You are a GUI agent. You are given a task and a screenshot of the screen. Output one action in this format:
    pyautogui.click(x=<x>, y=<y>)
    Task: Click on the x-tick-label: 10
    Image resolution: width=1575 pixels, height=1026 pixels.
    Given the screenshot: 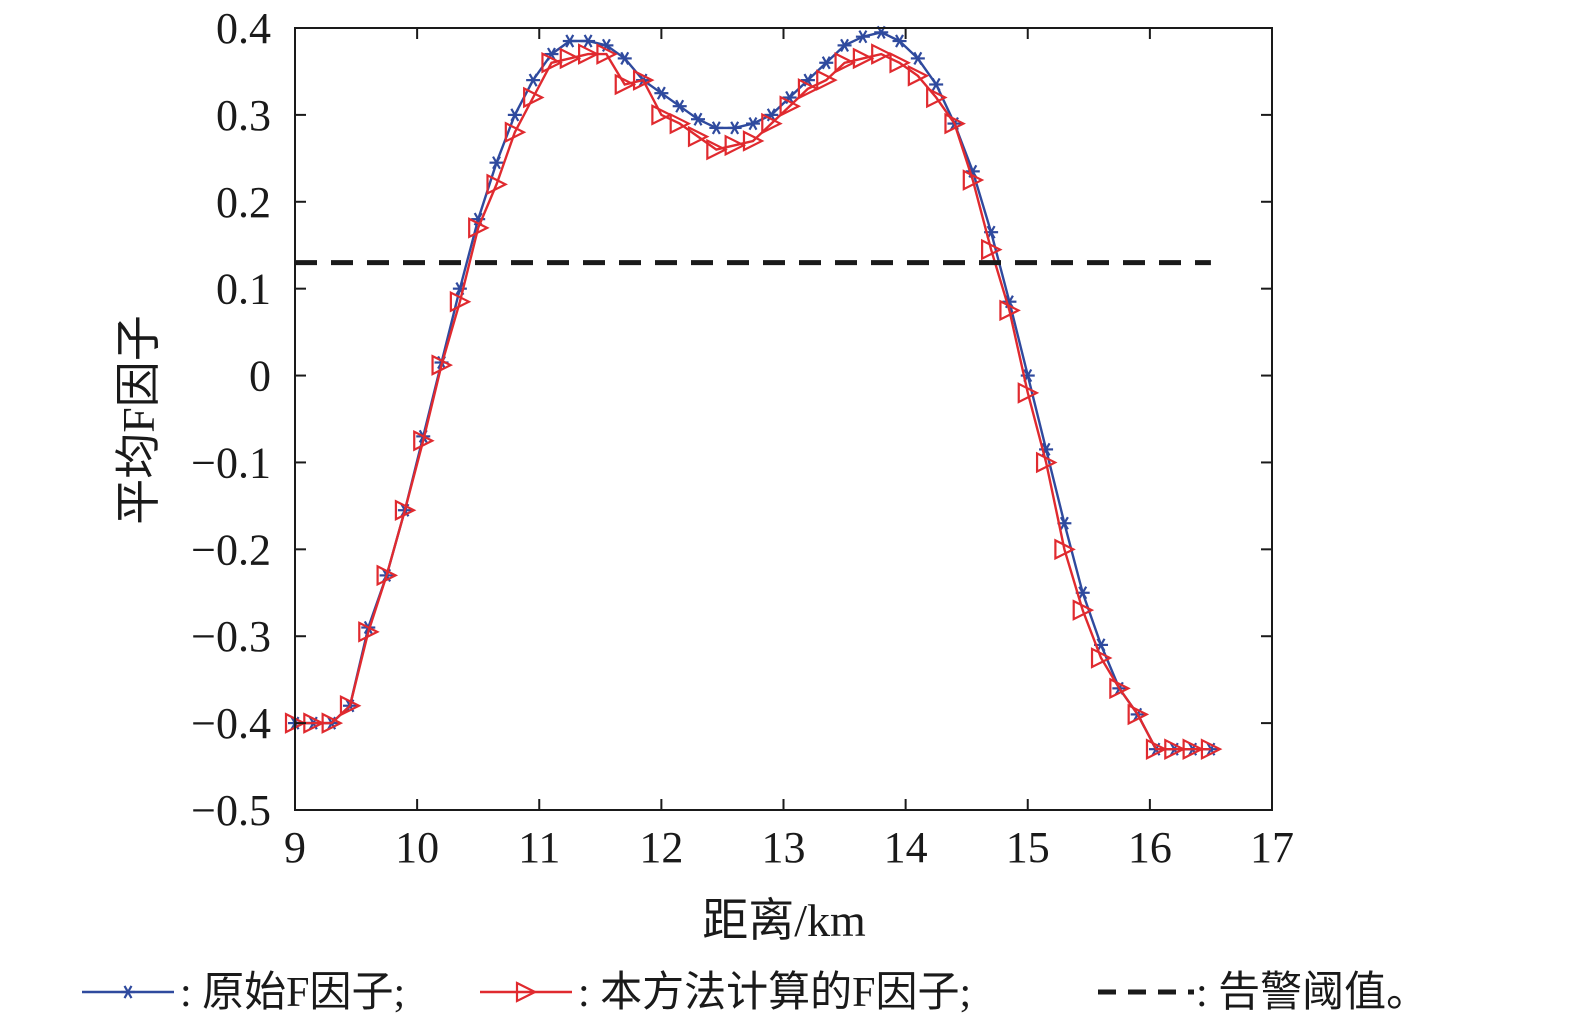 What is the action you would take?
    pyautogui.click(x=417, y=847)
    